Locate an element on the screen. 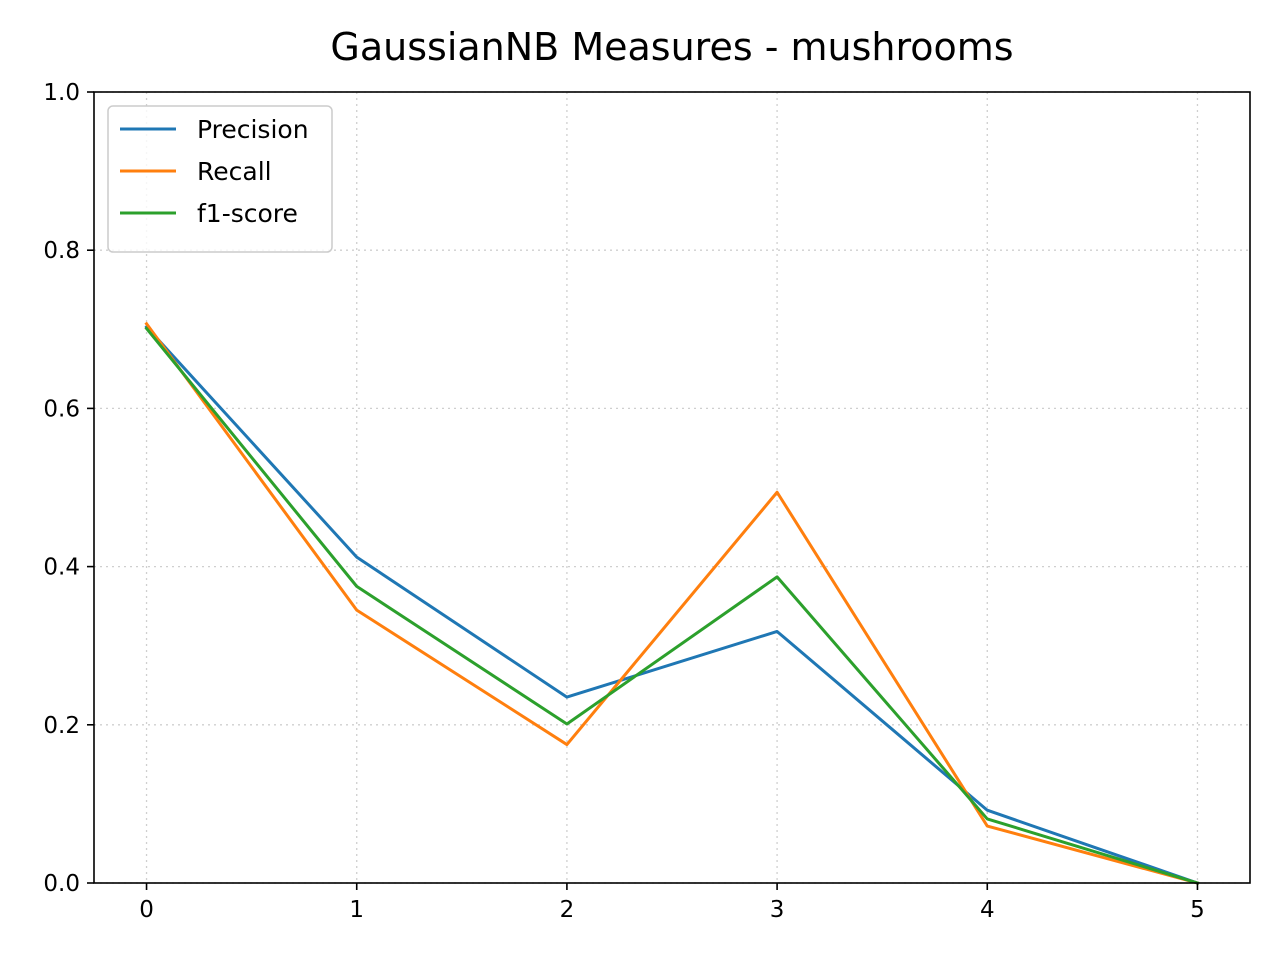 This screenshot has width=1280, height=960. y-tick-label: 0.4 is located at coordinates (61, 568).